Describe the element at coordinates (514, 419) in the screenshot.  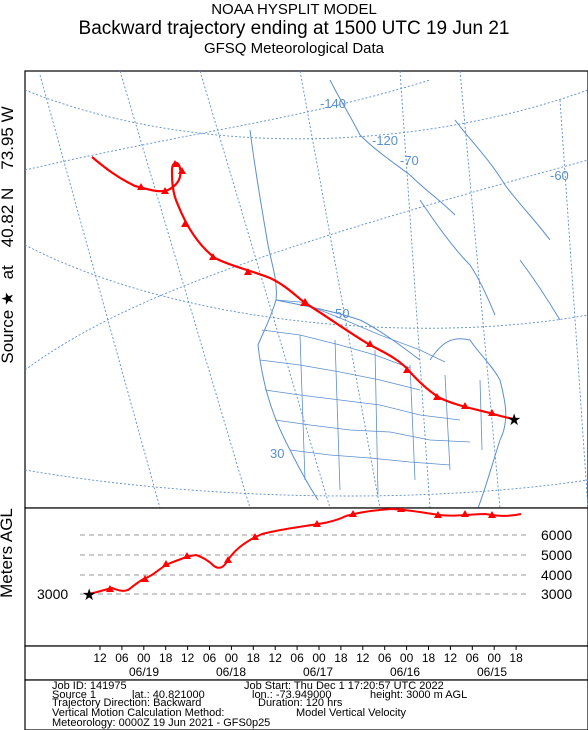
I see `source-star-icon: ★` at that location.